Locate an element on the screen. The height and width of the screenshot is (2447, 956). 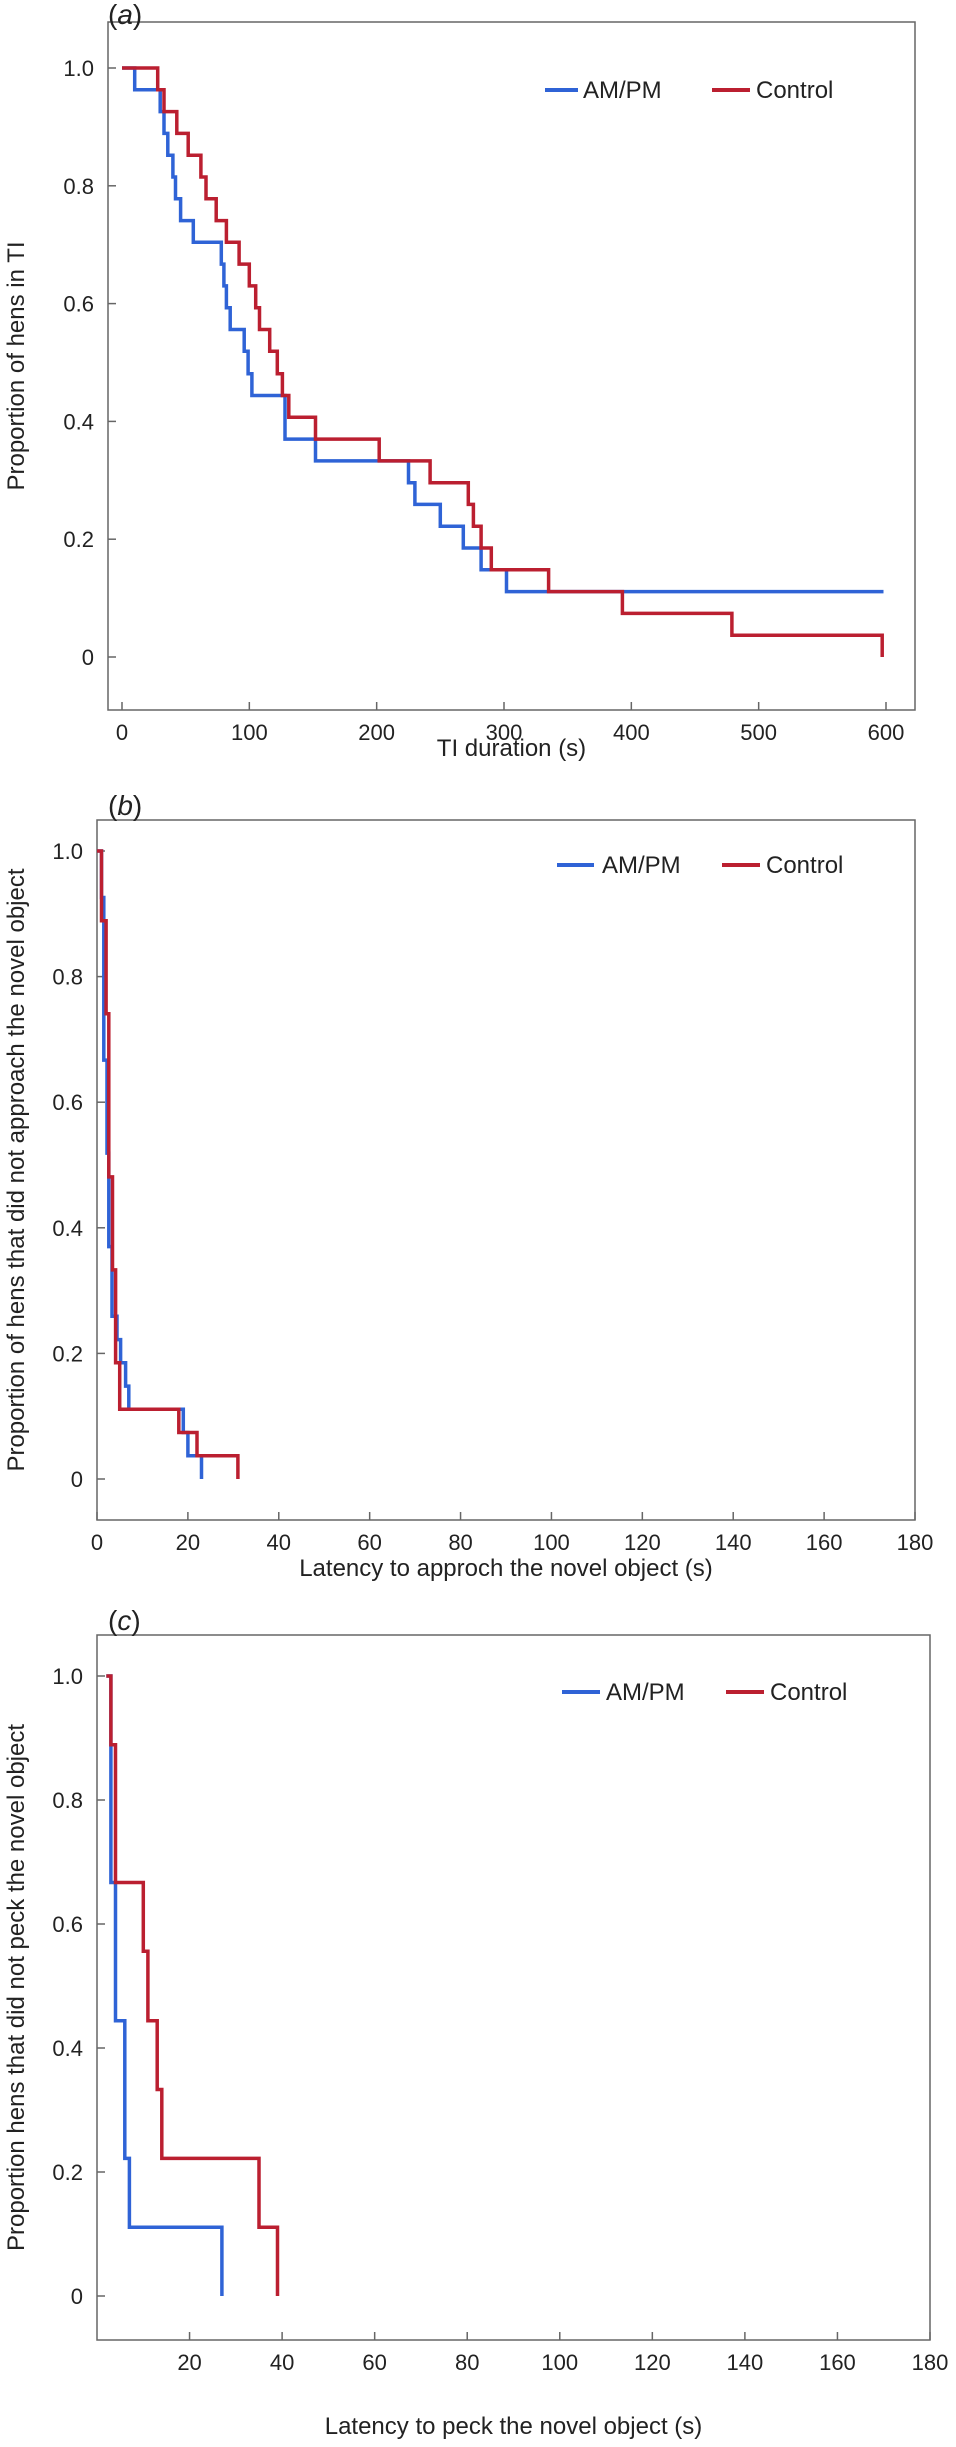
panel-label: (b) is located at coordinates (125, 805).